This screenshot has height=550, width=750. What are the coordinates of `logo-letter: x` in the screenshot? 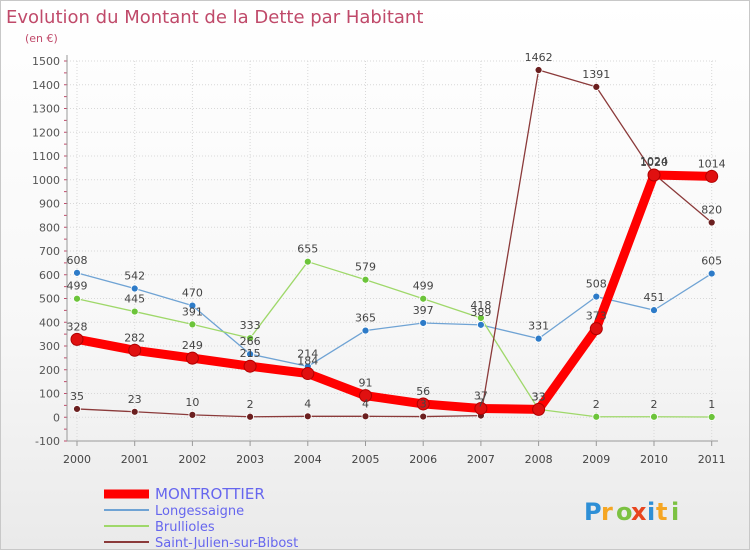 It's located at (639, 512).